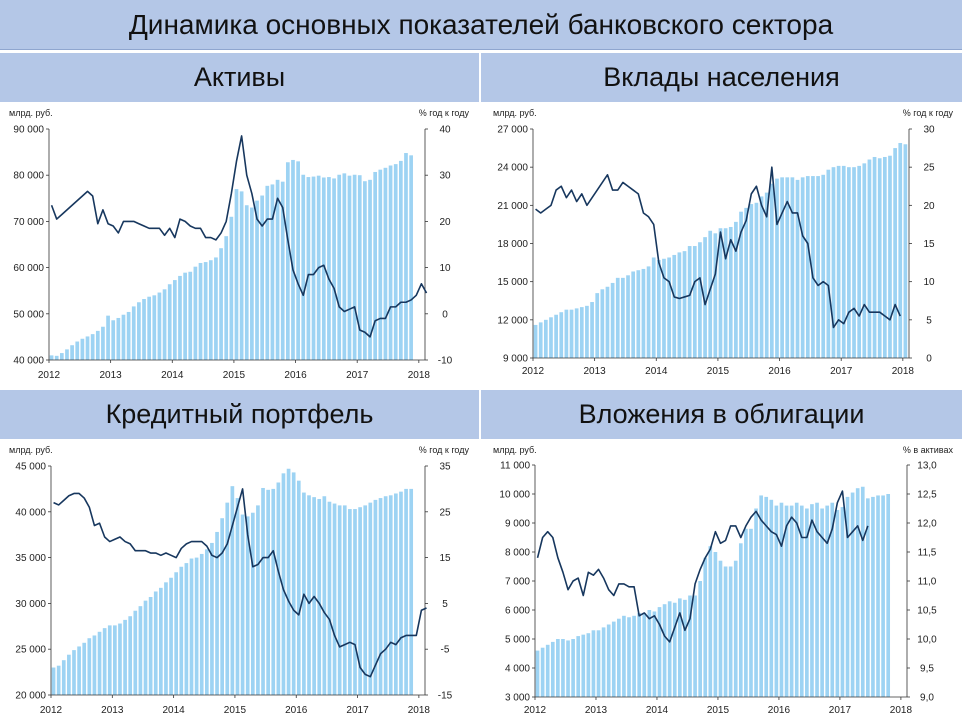  I want to click on left-tick-label: 30 000, so click(30, 604).